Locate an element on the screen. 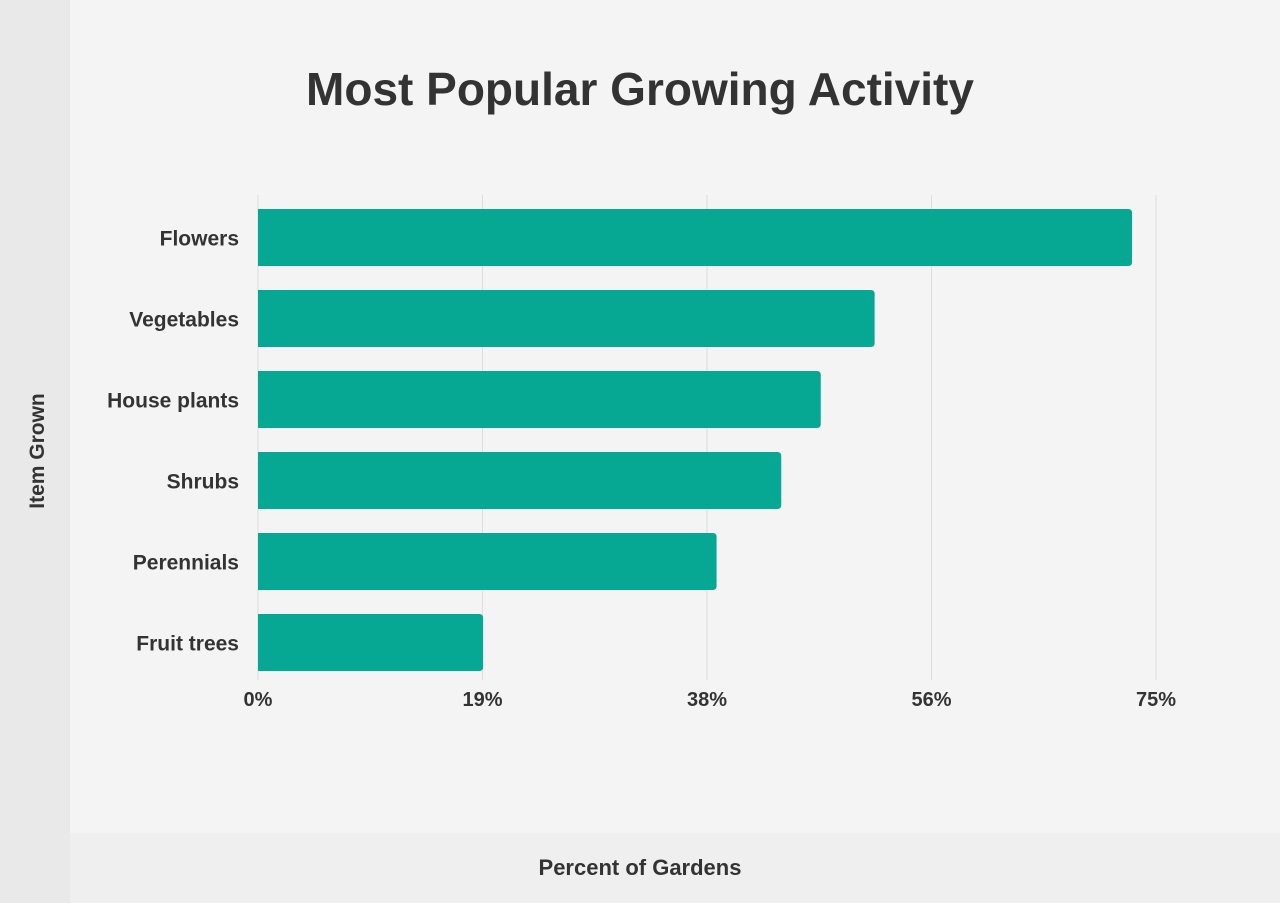 The image size is (1280, 903). x-tick-label: 38% is located at coordinates (707, 700).